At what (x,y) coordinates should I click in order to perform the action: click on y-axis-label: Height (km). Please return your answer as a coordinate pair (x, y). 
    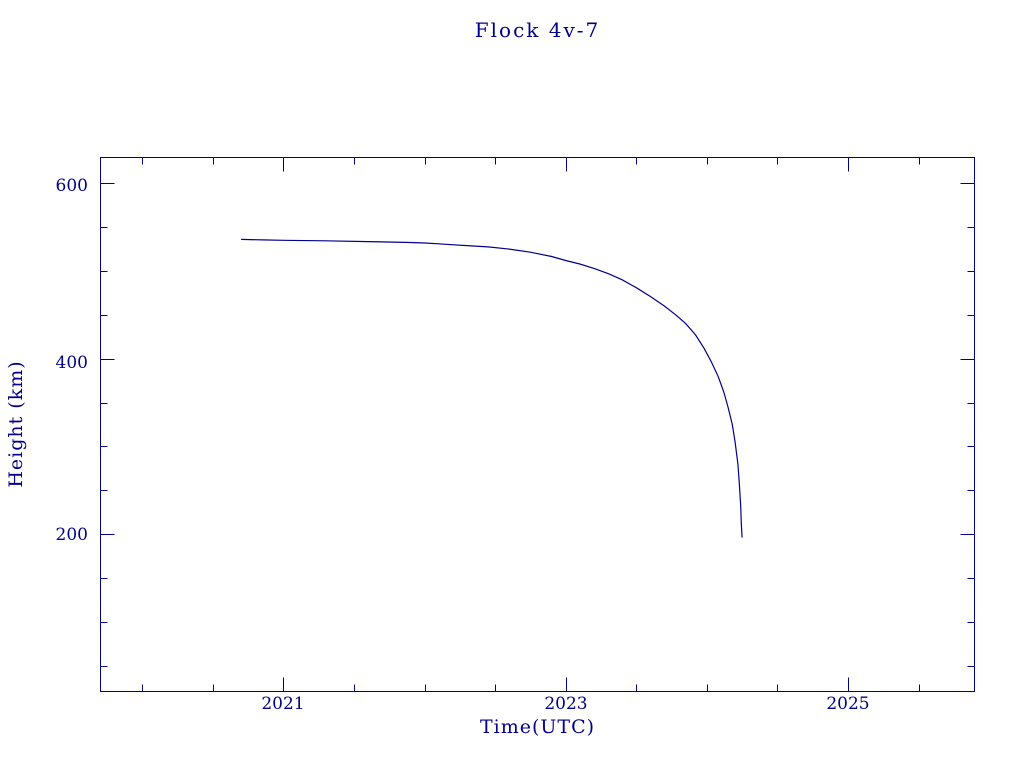
    Looking at the image, I should click on (16, 424).